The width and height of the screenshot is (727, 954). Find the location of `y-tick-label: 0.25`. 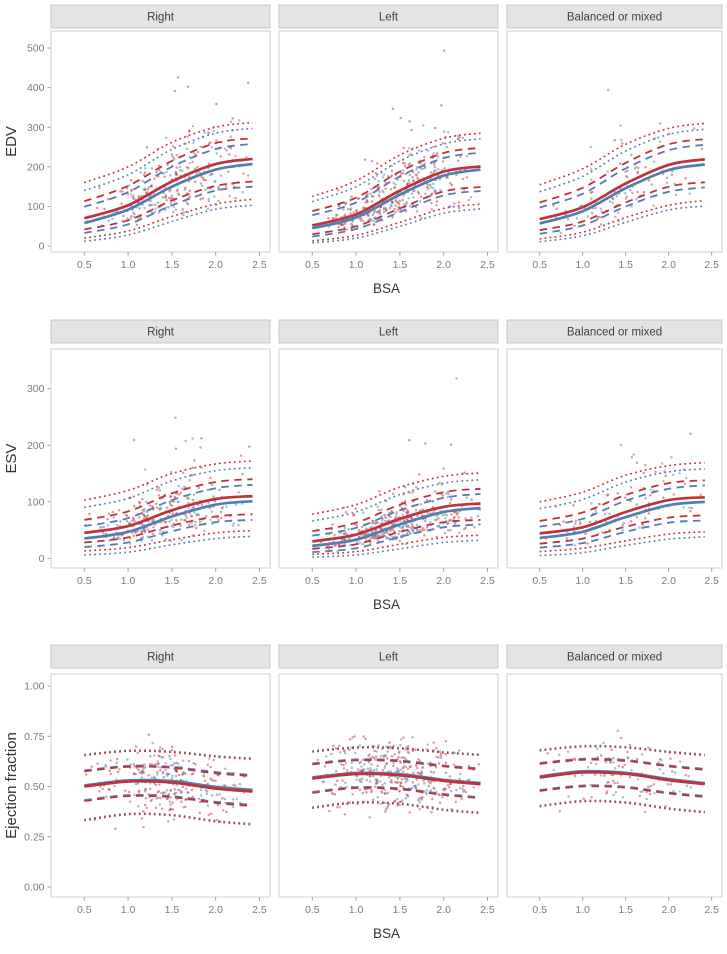

y-tick-label: 0.25 is located at coordinates (34, 837).